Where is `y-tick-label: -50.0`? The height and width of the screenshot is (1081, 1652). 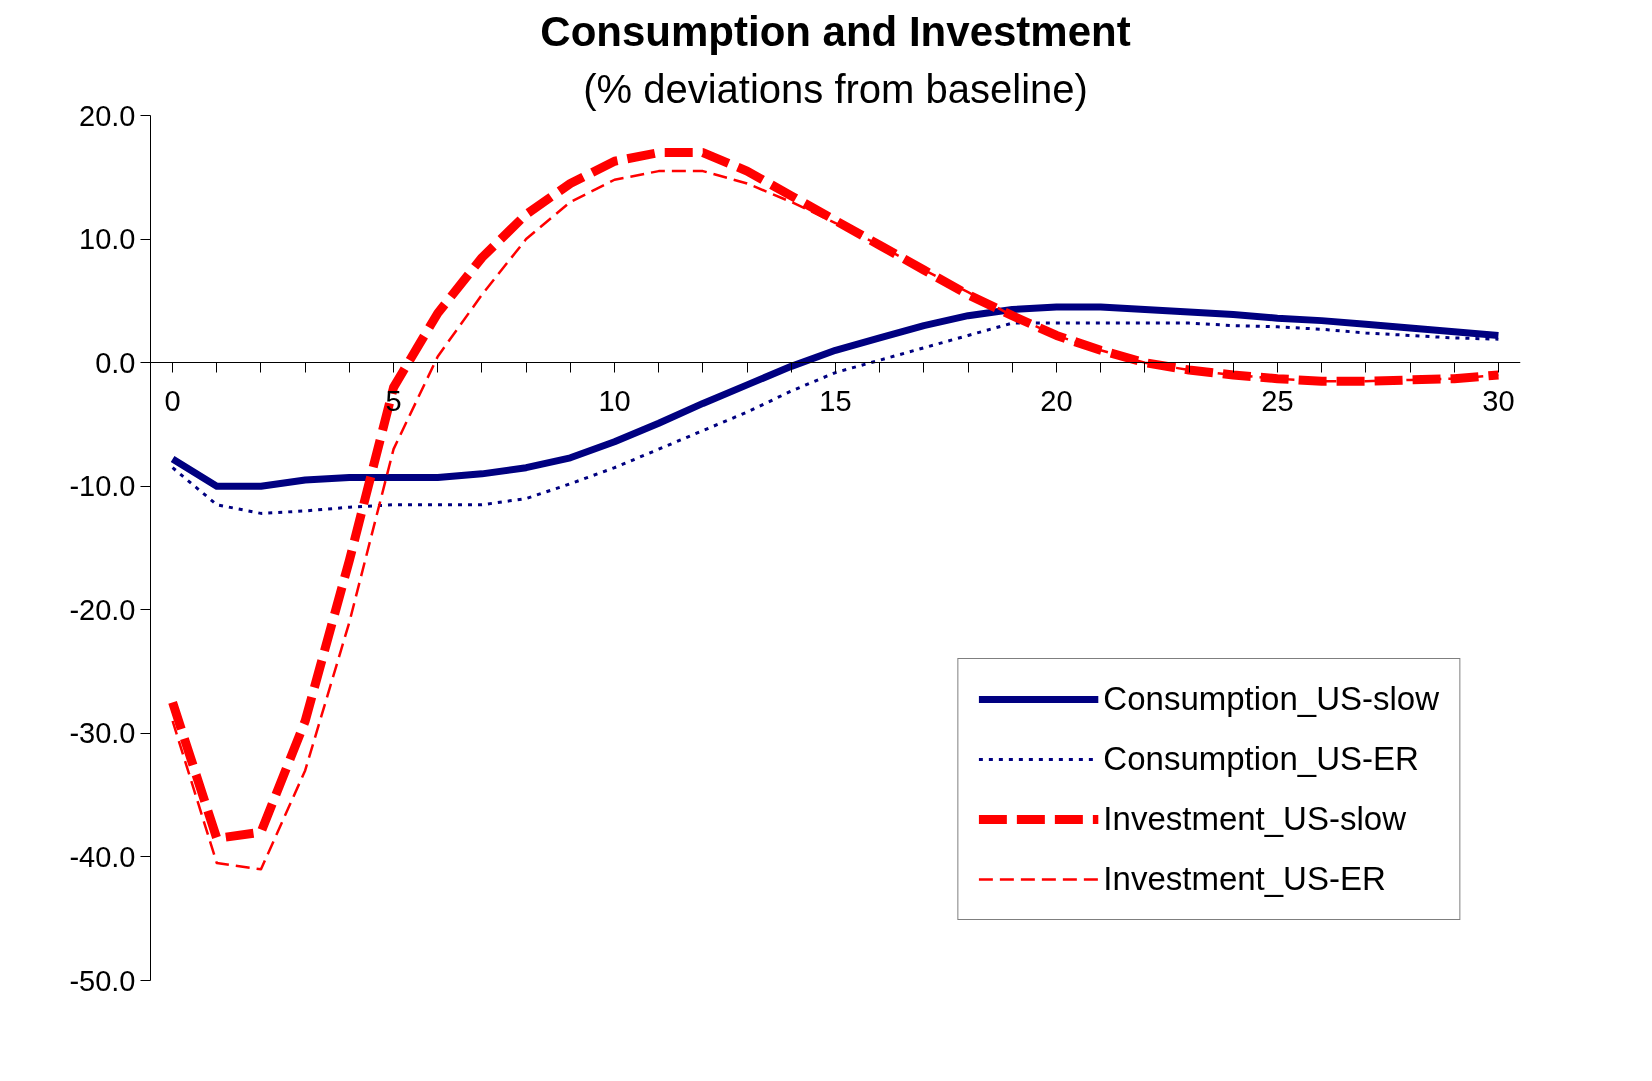
y-tick-label: -50.0 is located at coordinates (102, 980).